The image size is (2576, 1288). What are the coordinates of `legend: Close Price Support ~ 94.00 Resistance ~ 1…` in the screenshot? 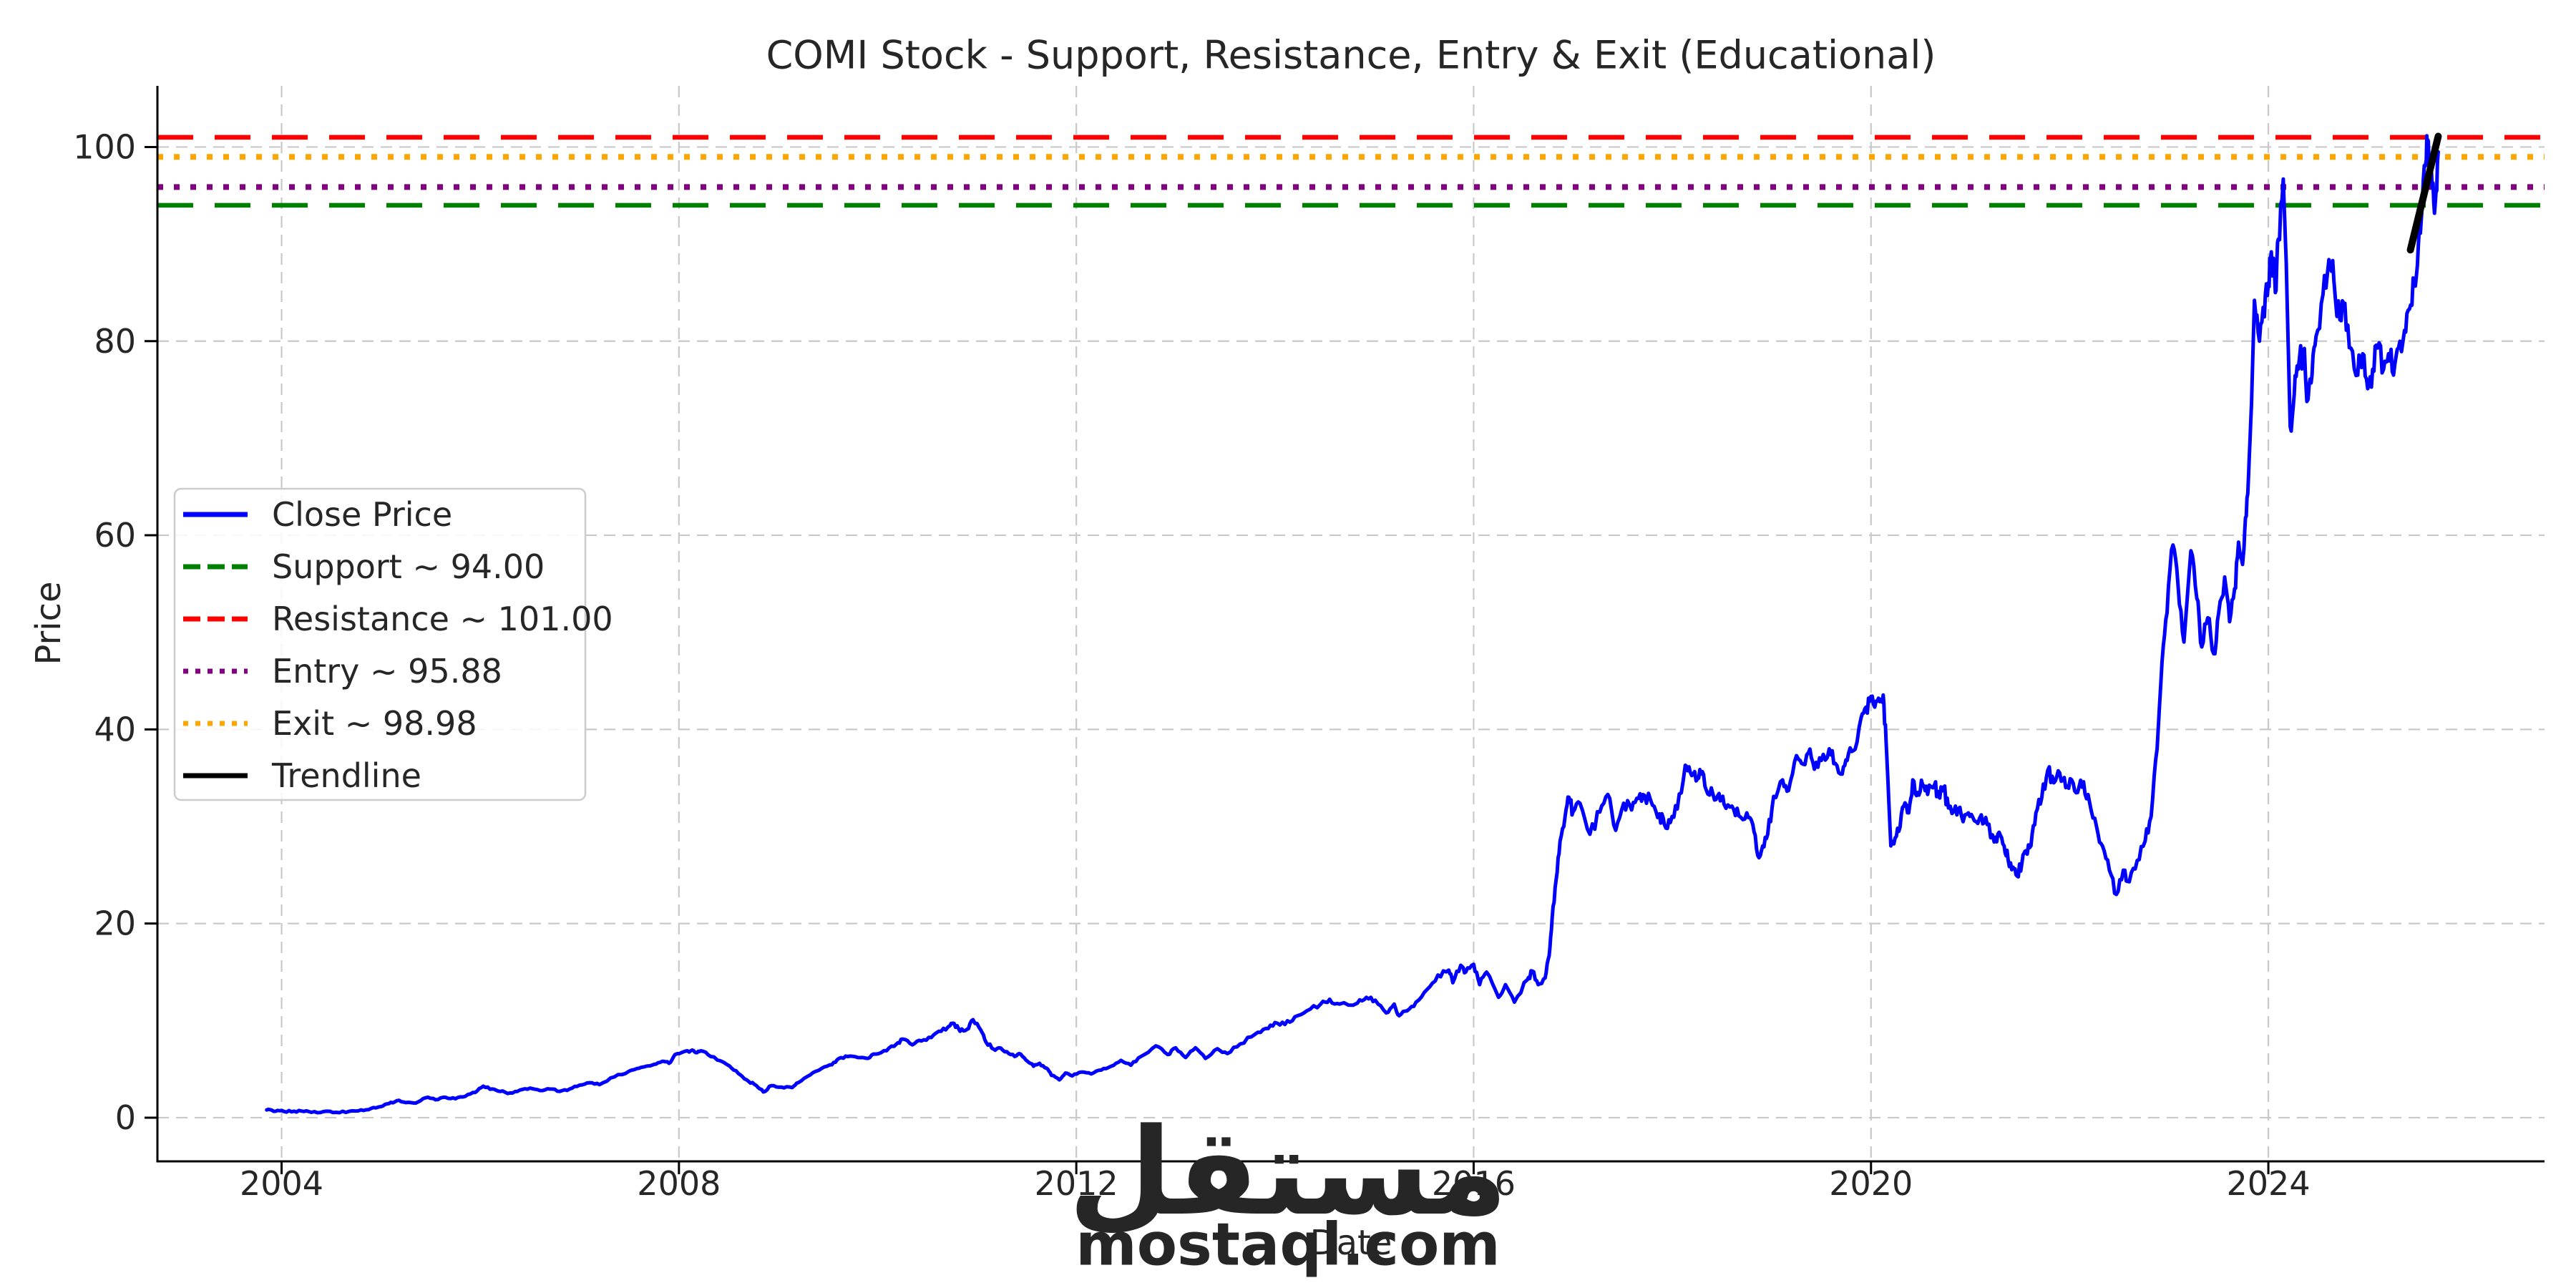 It's located at (393, 644).